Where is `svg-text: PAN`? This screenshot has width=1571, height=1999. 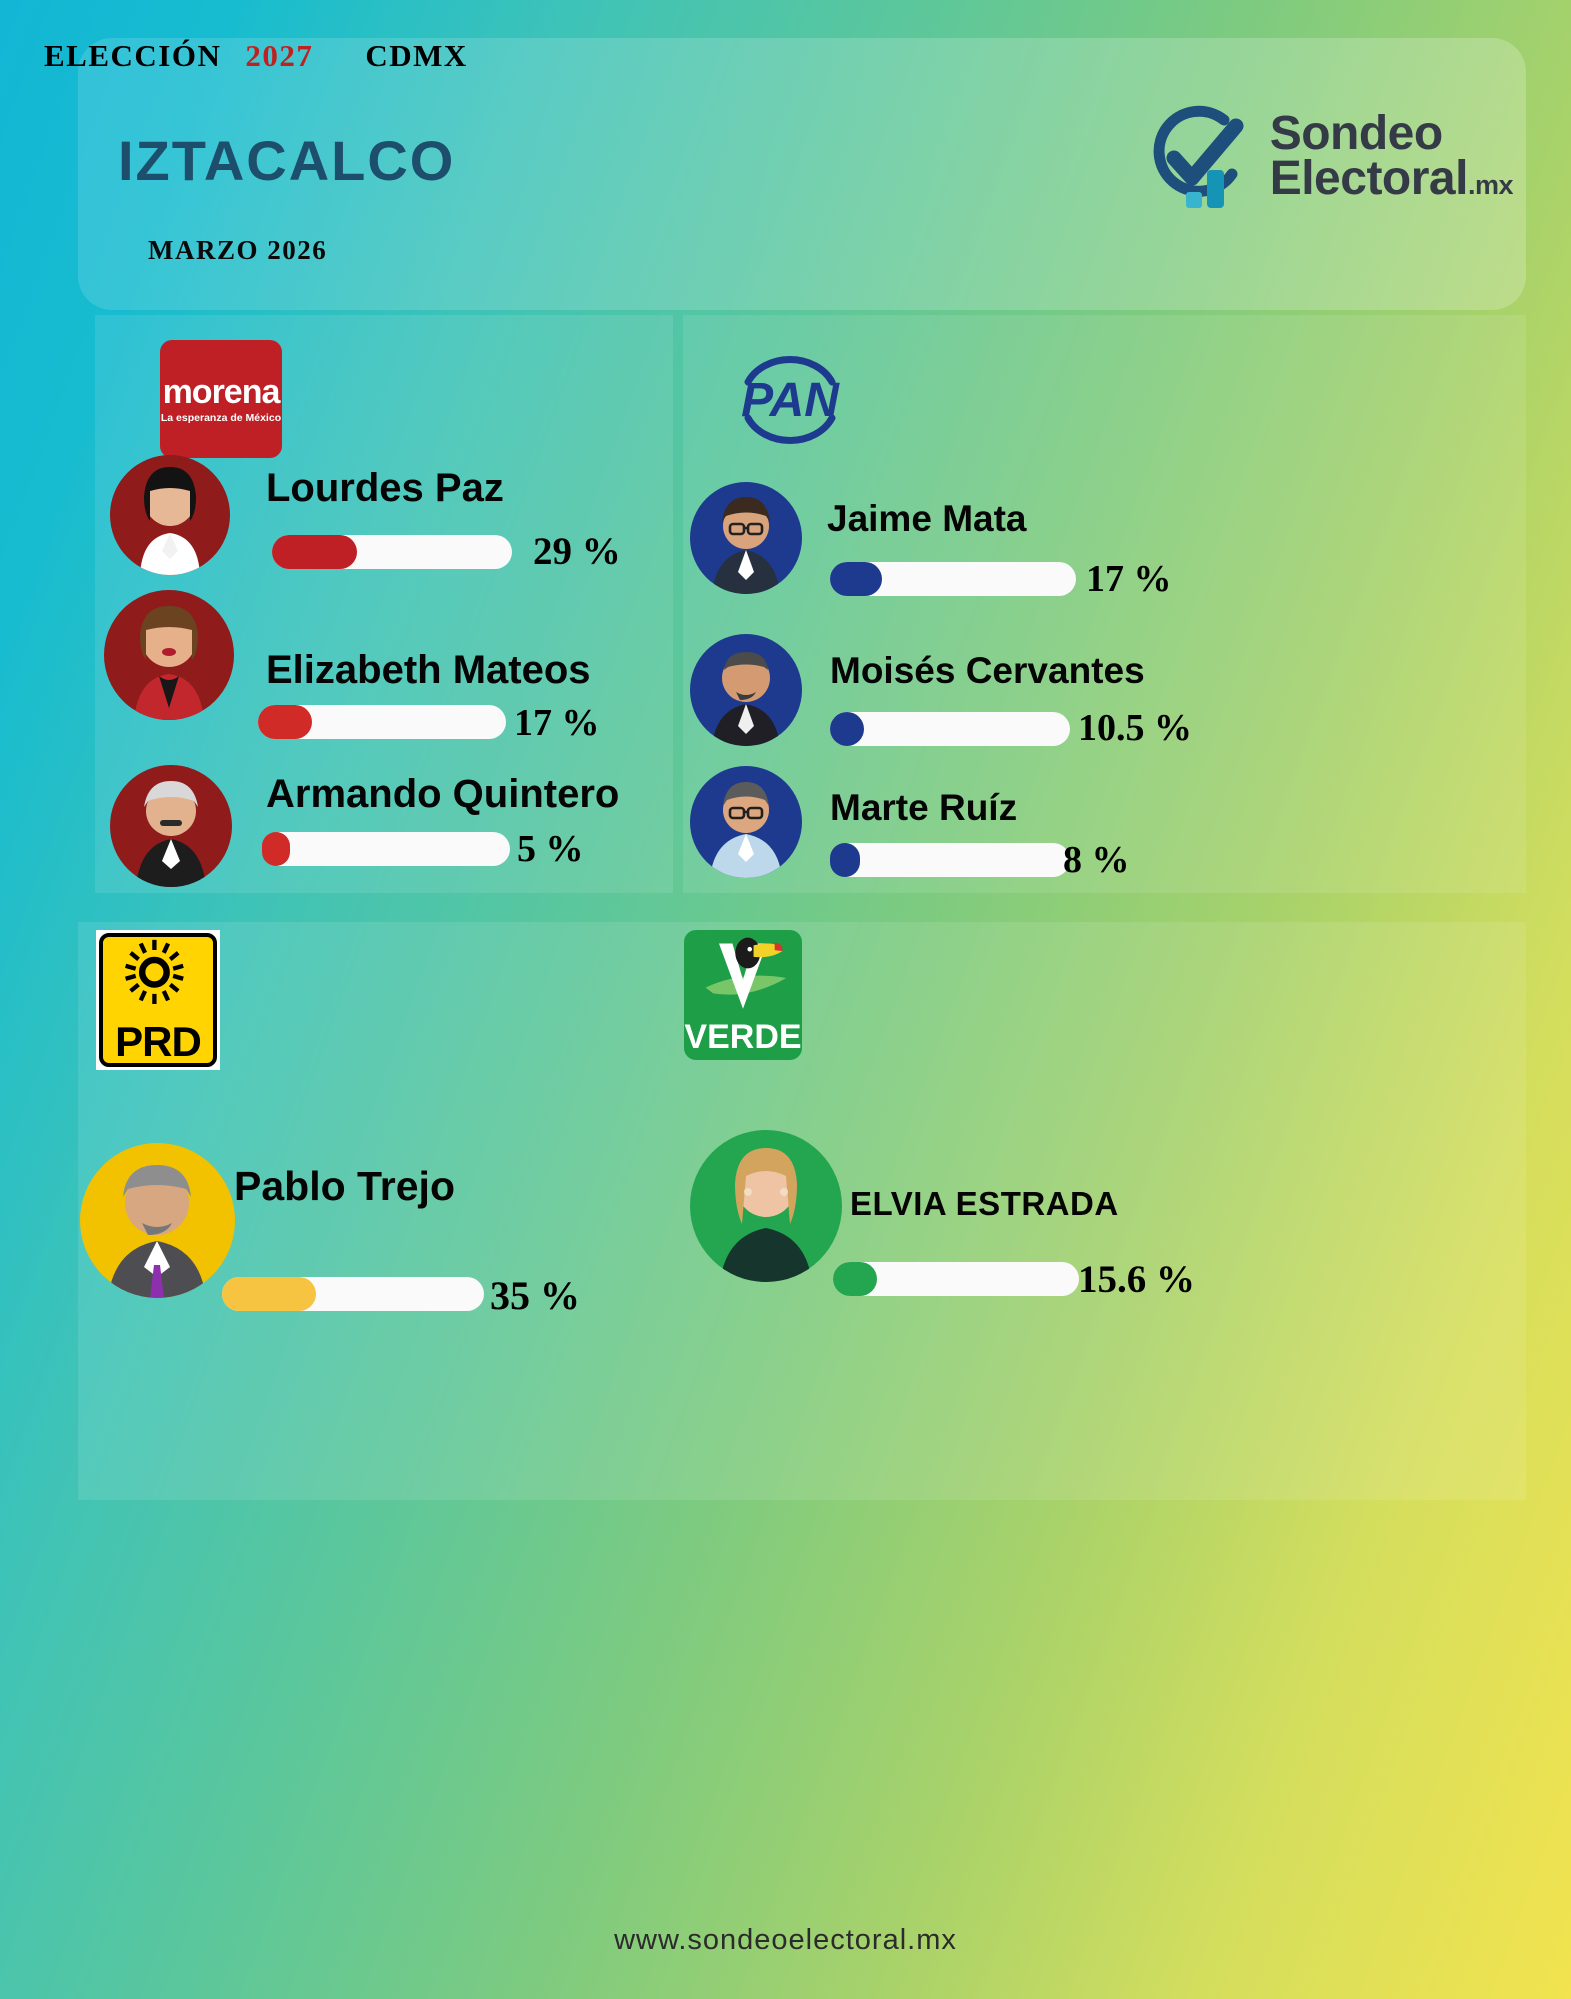 svg-text: PAN is located at coordinates (790, 400).